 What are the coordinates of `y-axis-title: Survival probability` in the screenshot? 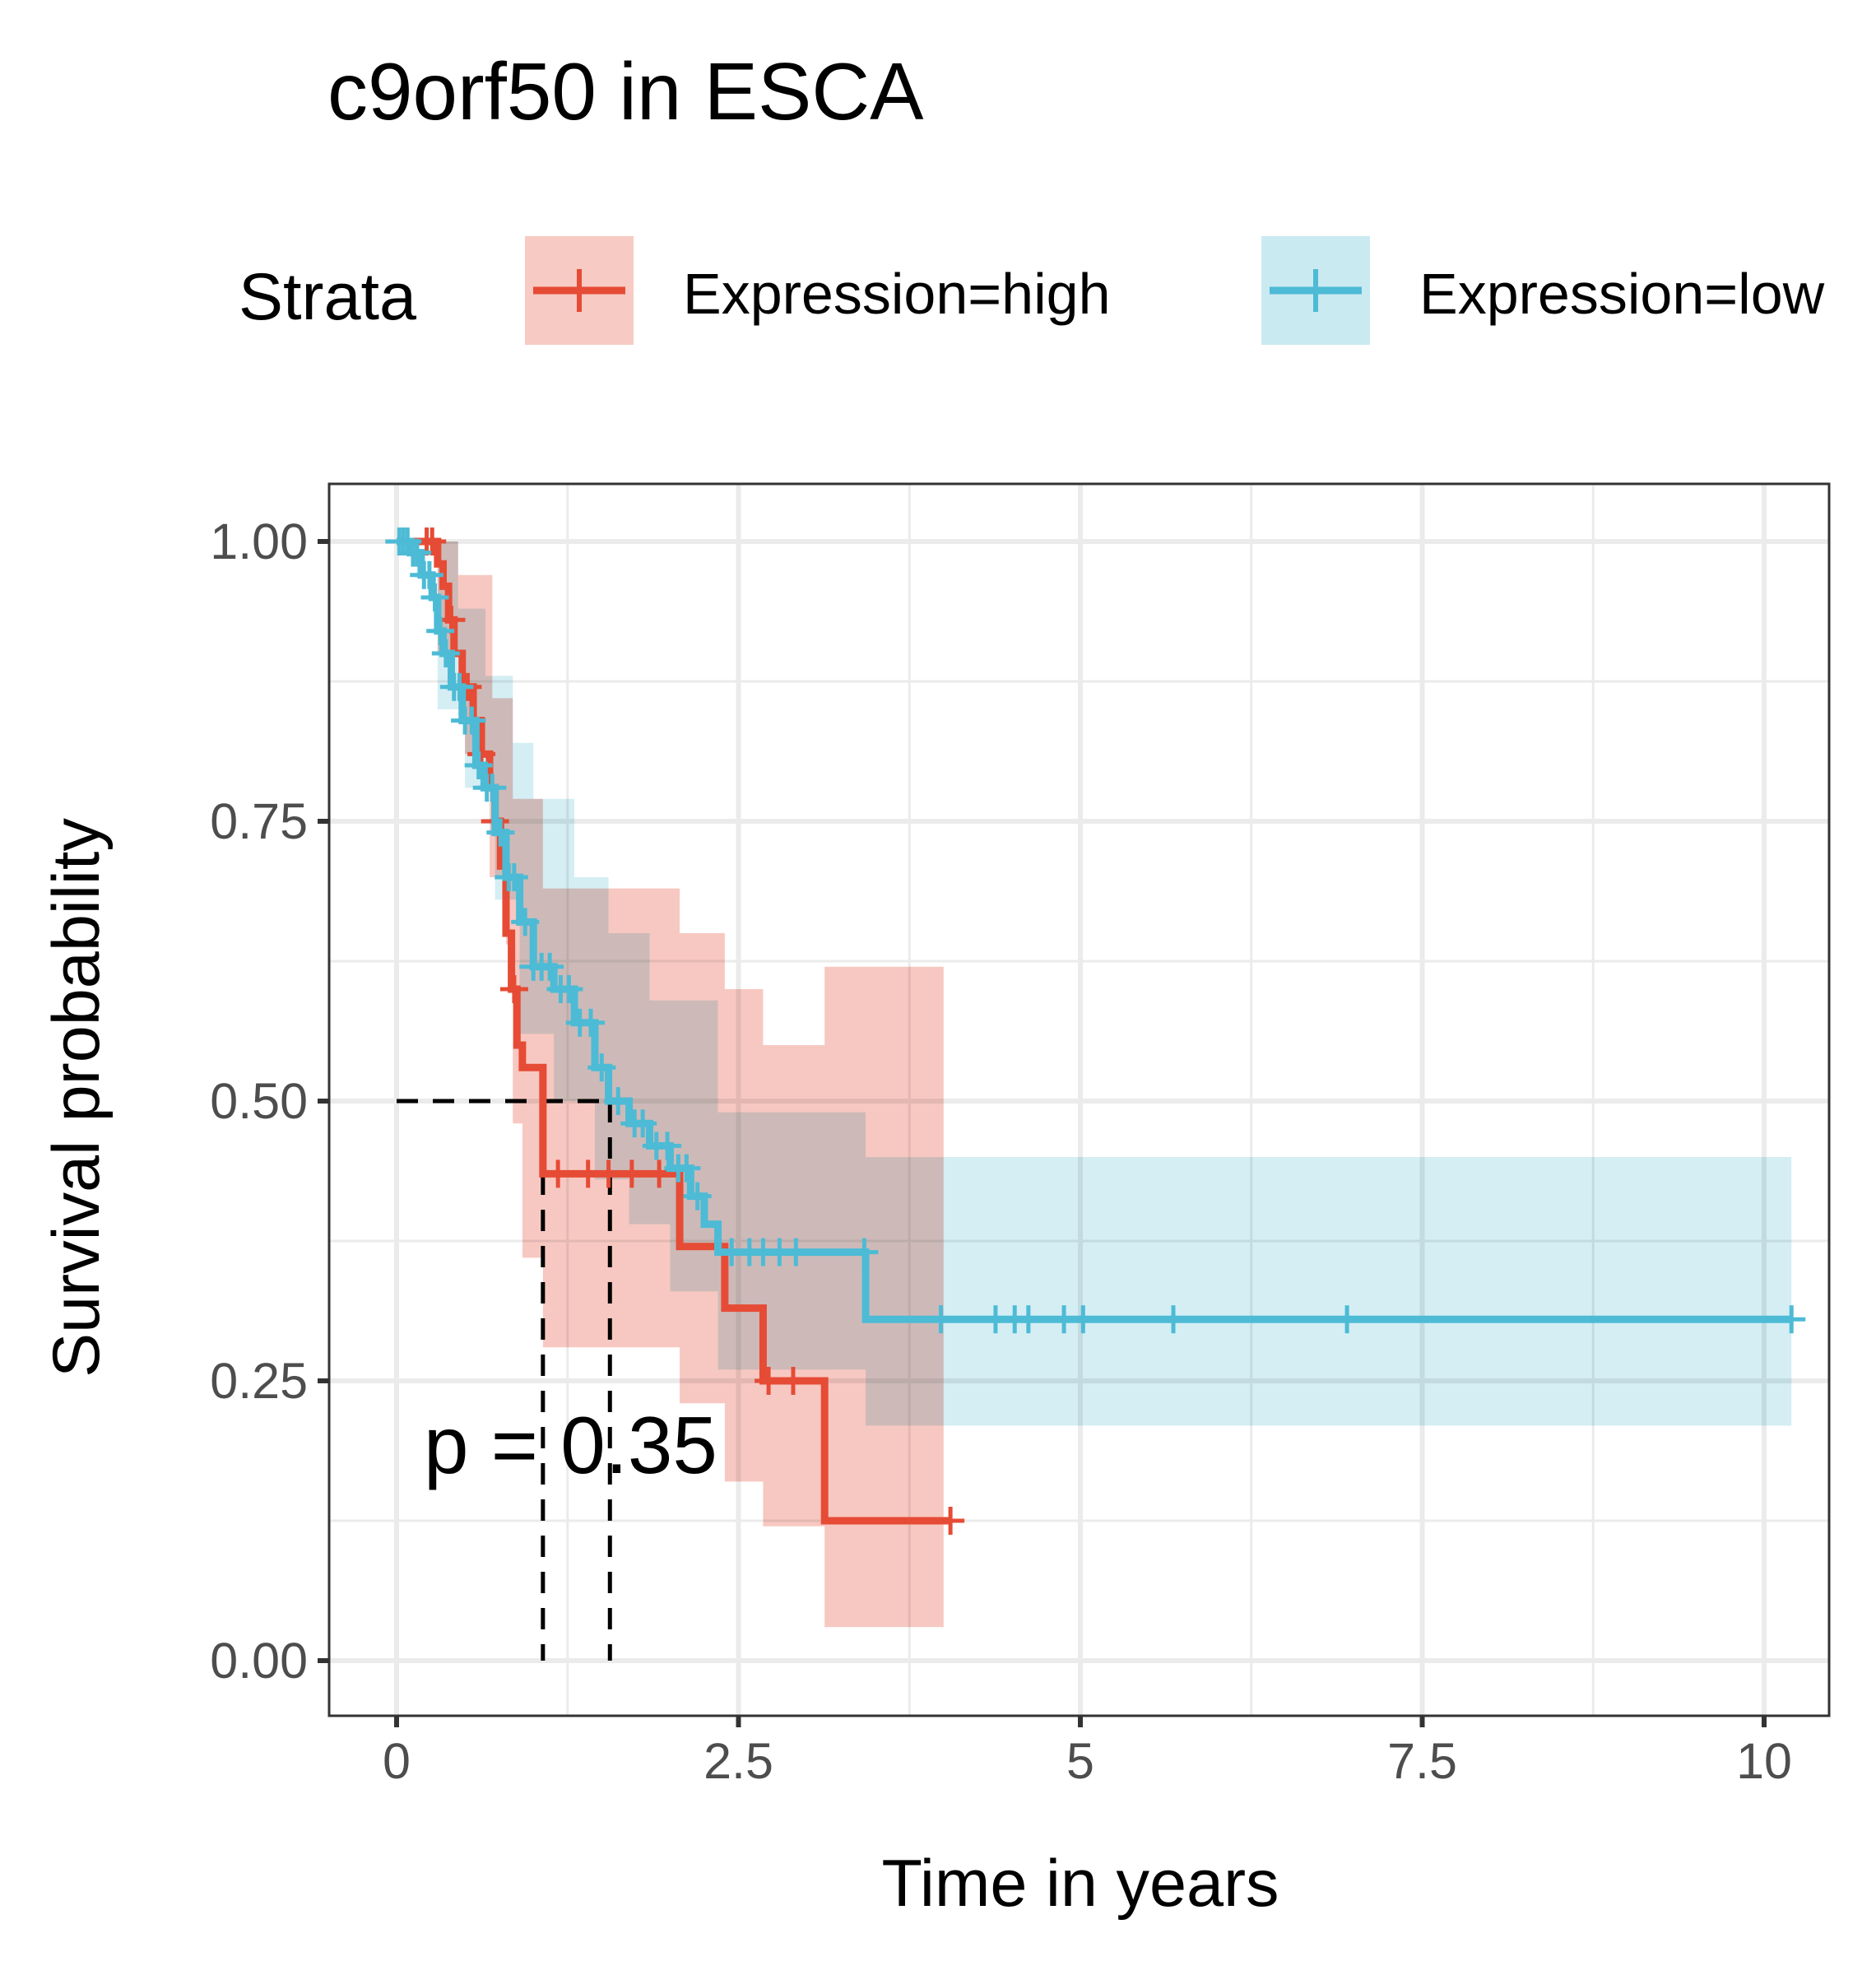 It's located at (76, 1098).